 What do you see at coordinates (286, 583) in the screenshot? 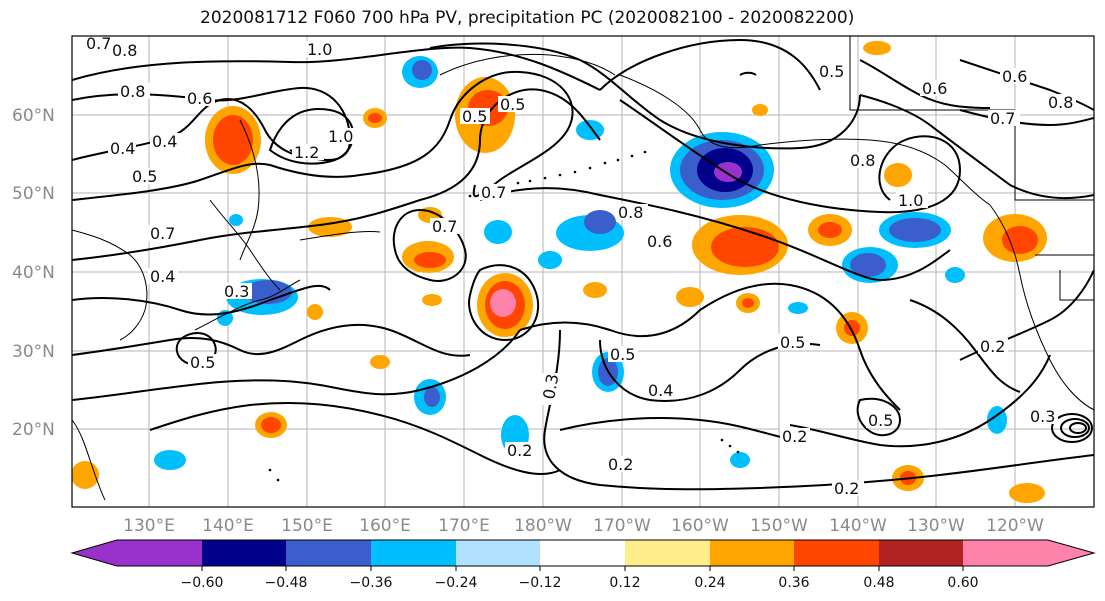
I see `colorbar-tick-label: −0.48` at bounding box center [286, 583].